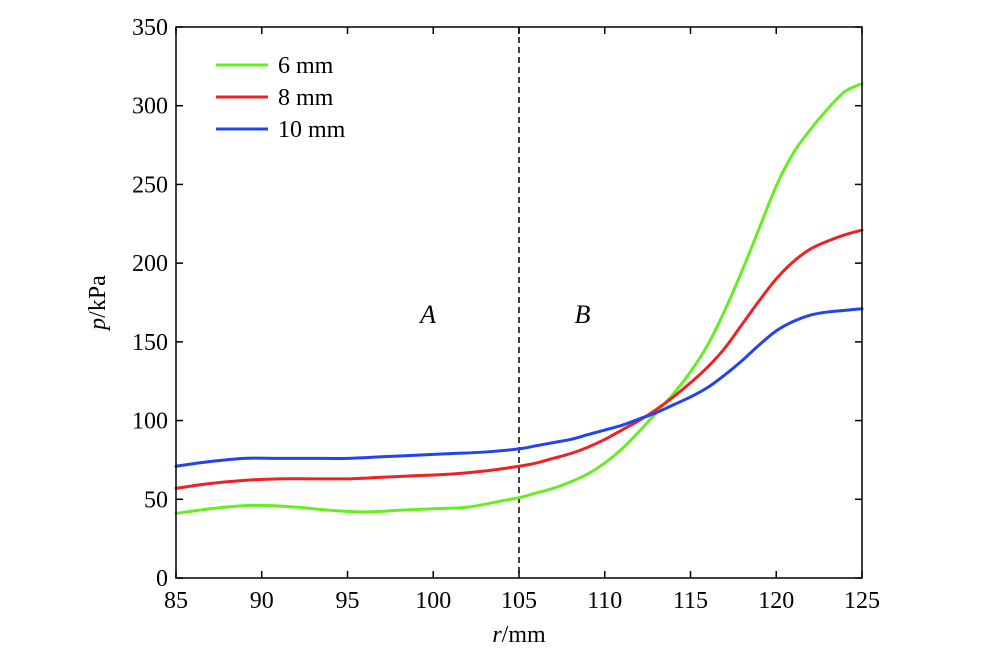  I want to click on x-tick-label: 115, so click(690, 601).